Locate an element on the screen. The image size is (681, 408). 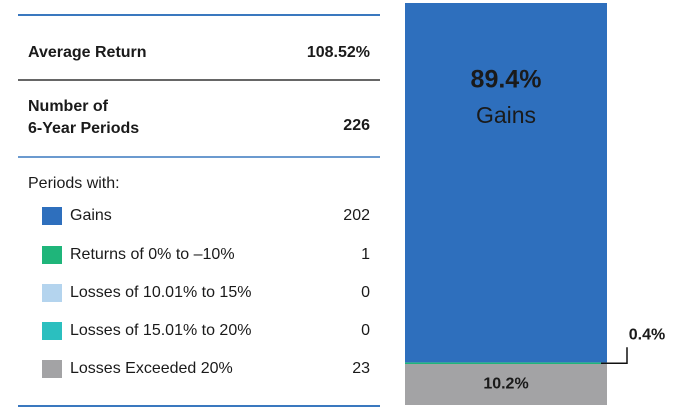
legend-label: Gains is located at coordinates (91, 215).